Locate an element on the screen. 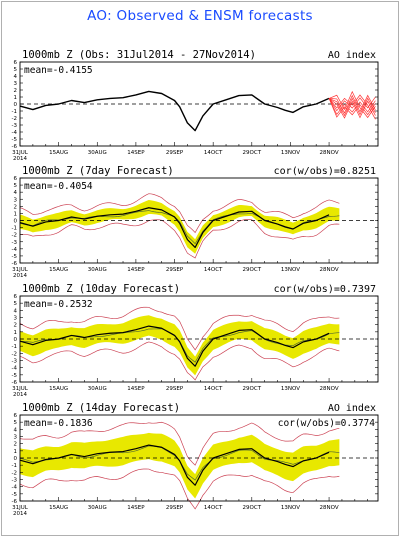 The width and height of the screenshot is (400, 537). mean-label: mean=-0.4155 is located at coordinates (58, 70).